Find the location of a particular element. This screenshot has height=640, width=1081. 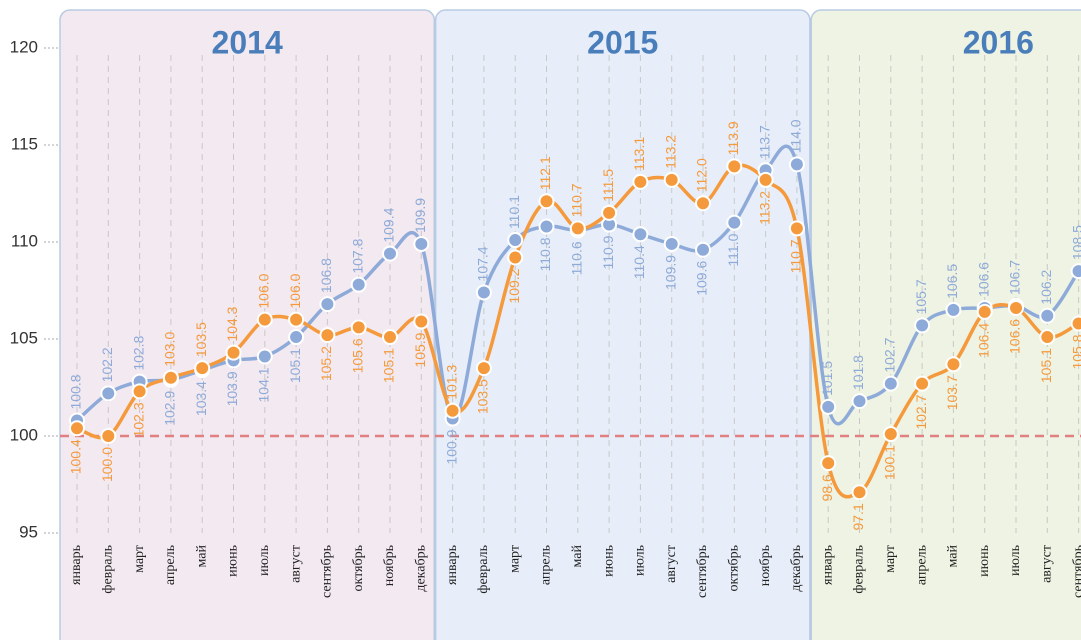

value-label: 113.1 is located at coordinates (639, 154).